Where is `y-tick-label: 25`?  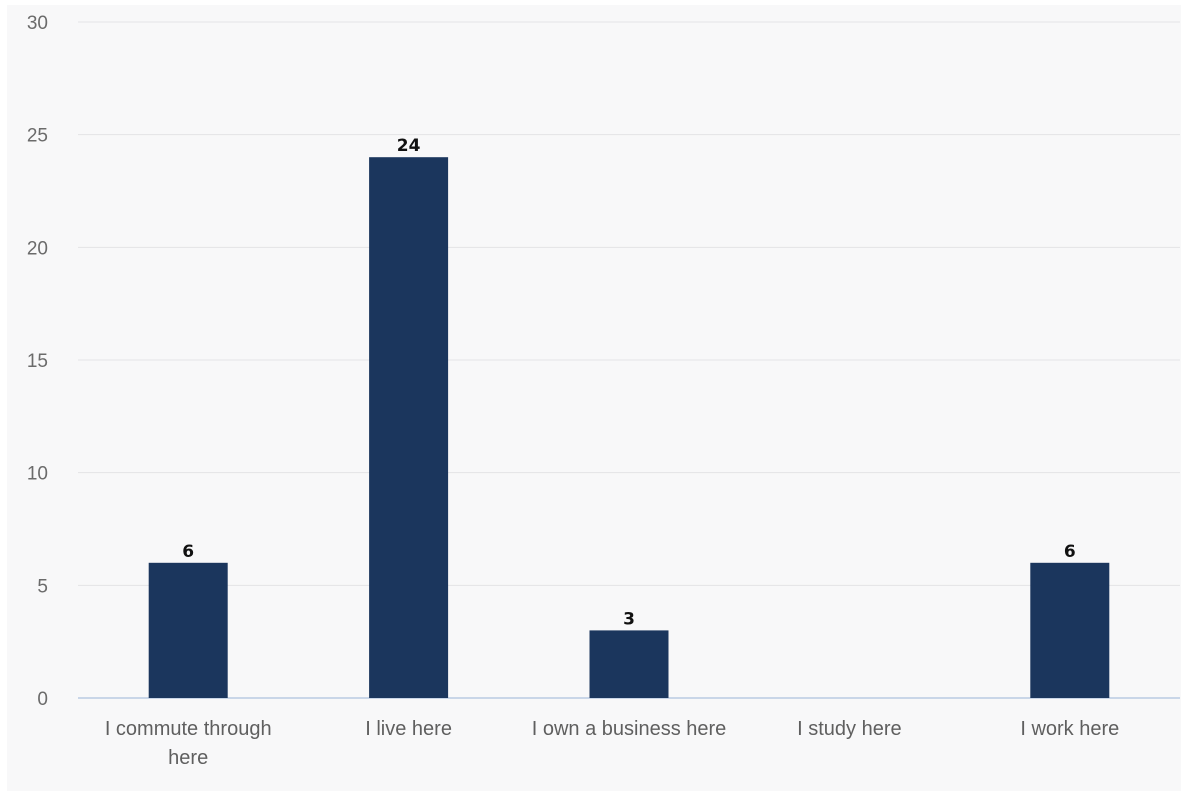
y-tick-label: 25 is located at coordinates (37, 136).